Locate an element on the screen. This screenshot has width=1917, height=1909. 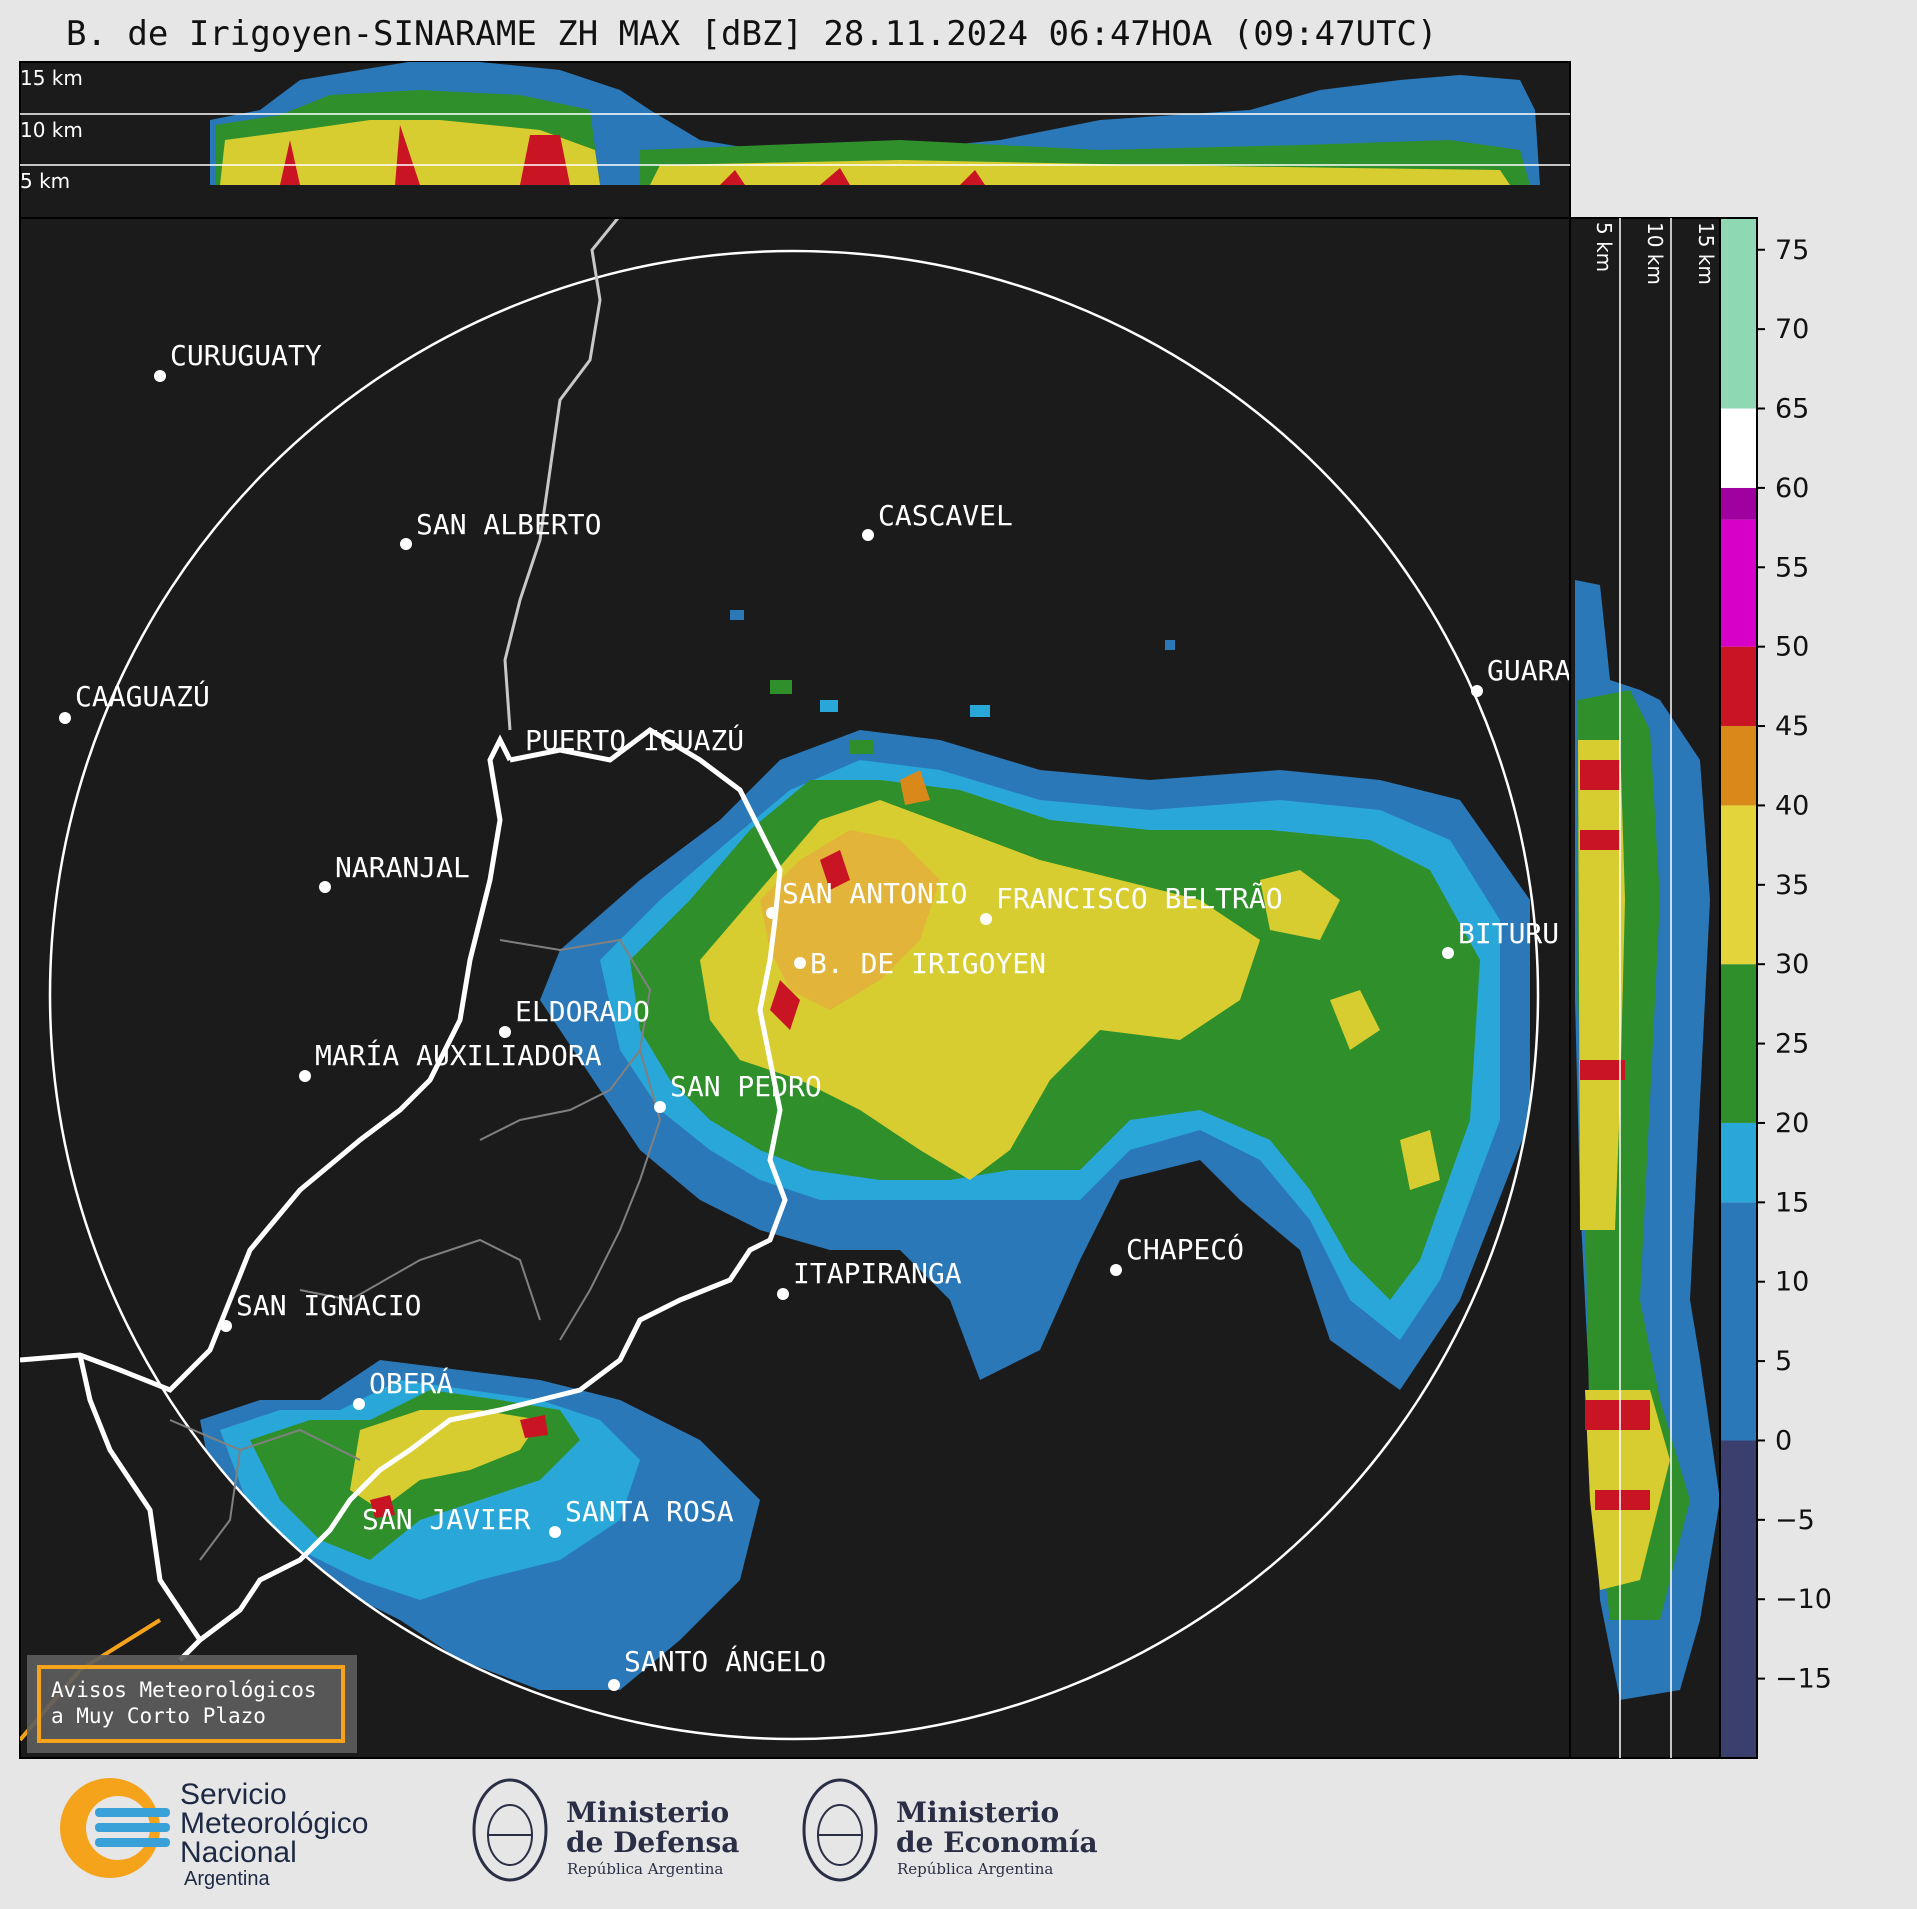
side-cross-section-panel: 5 km 10 km 15 km is located at coordinates (1645, 988).